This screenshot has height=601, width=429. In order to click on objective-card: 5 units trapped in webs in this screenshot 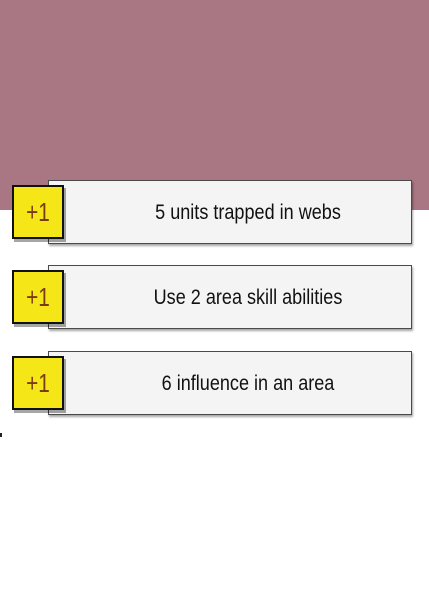, I will do `click(230, 212)`.